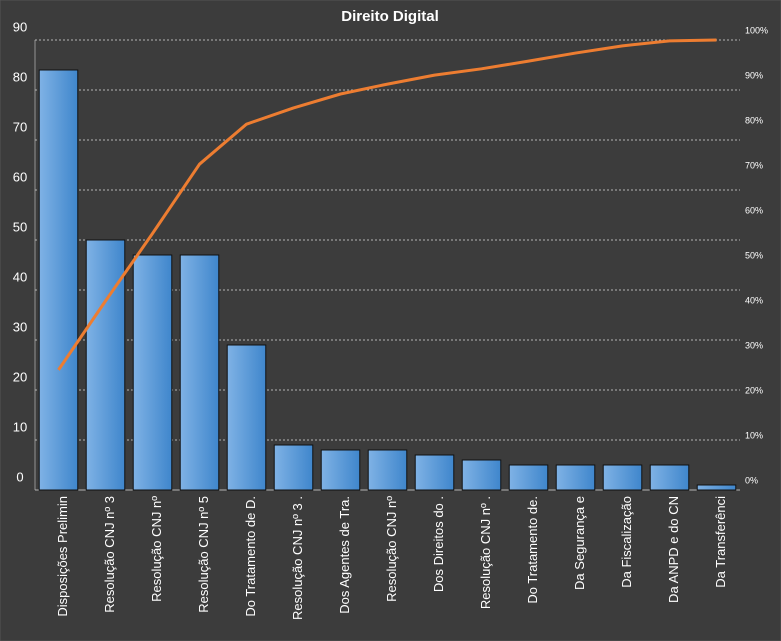  What do you see at coordinates (20, 76) in the screenshot?
I see `y-tick-label: 80` at bounding box center [20, 76].